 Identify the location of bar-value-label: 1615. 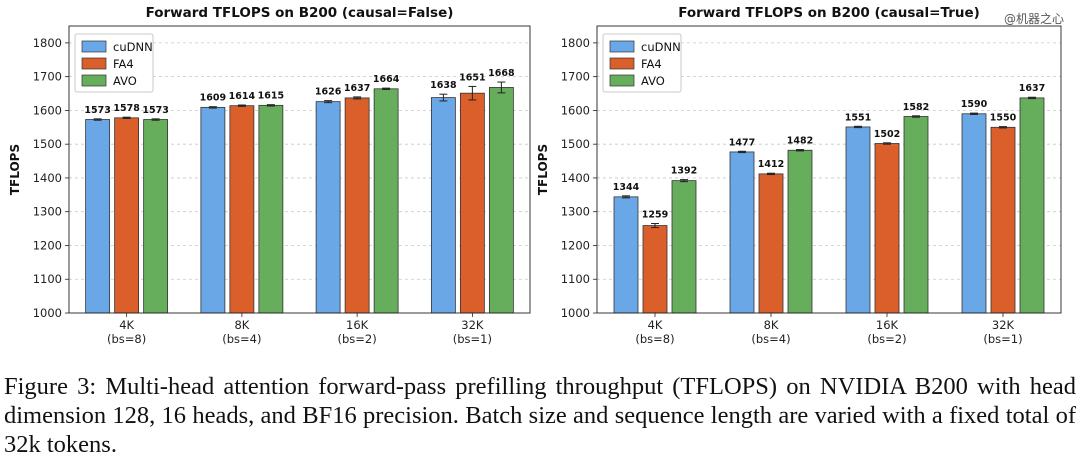
(271, 96).